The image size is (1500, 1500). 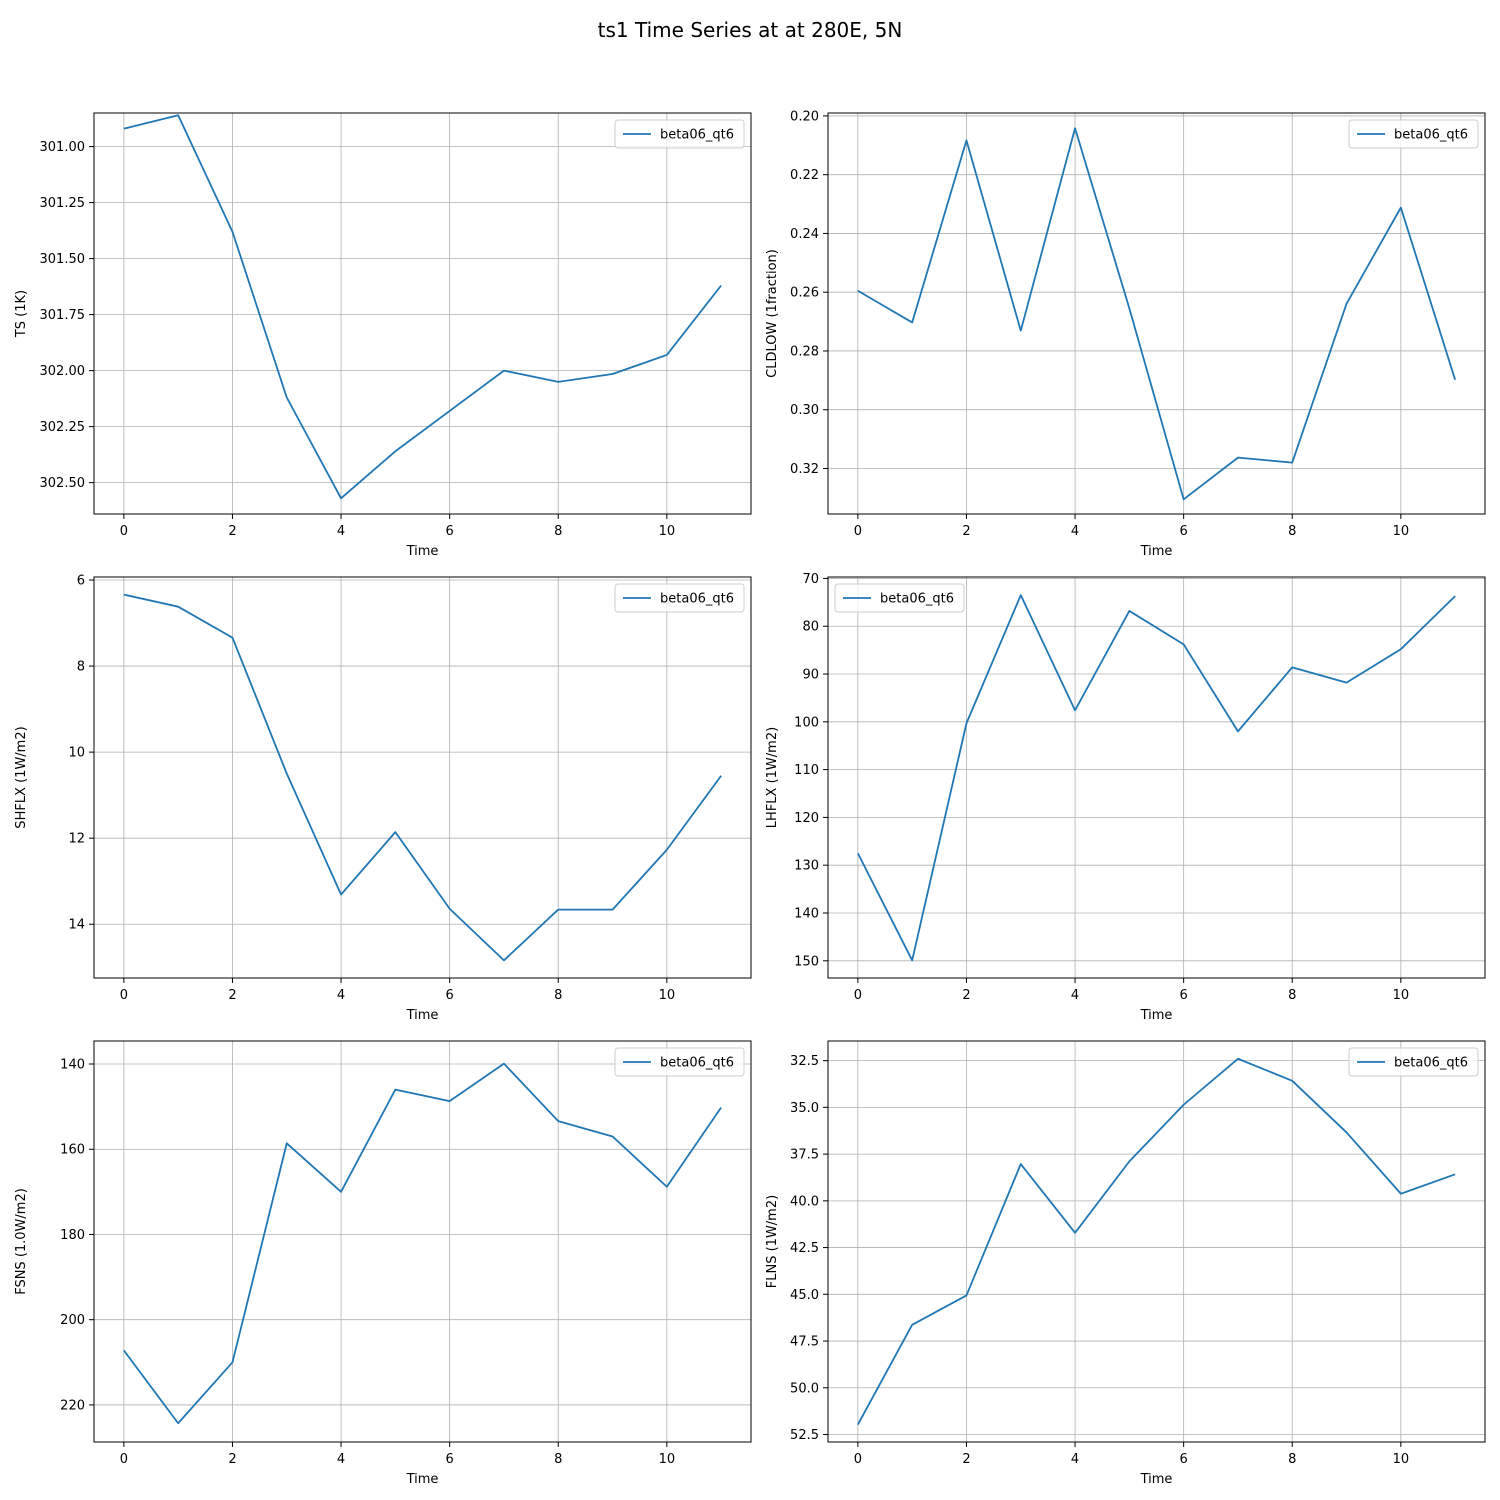 I want to click on y-axis-label: FSNS (1.0W/m2), so click(x=21, y=1241).